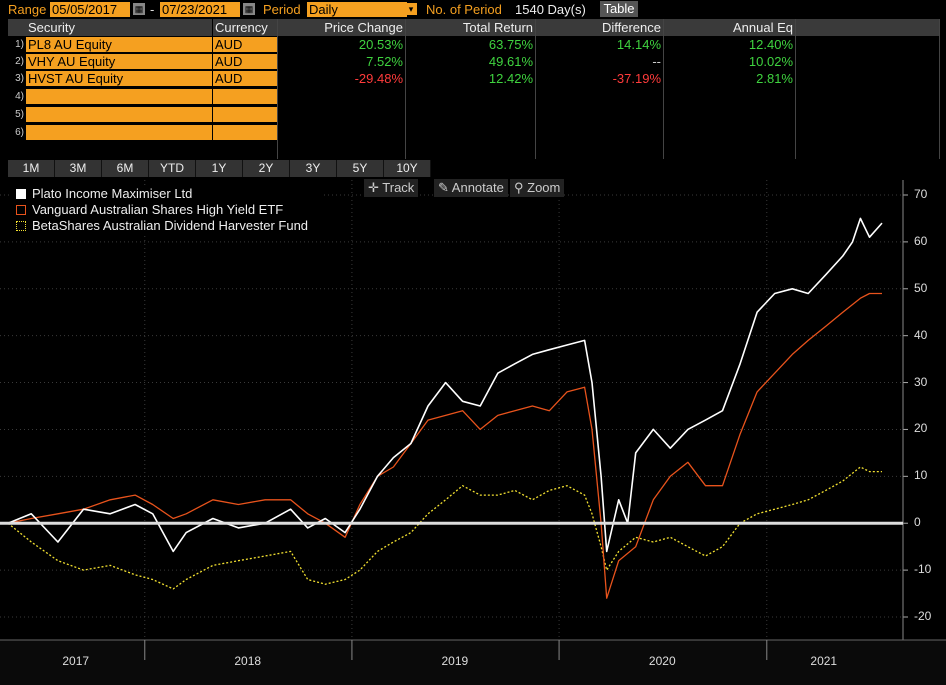  Describe the element at coordinates (636, 78) in the screenshot. I see `difference-cell: -37.19%` at that location.